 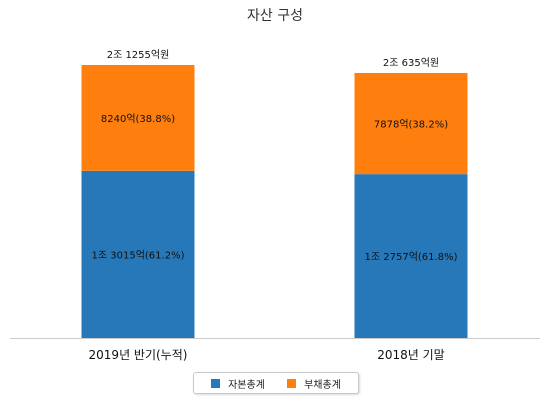 What do you see at coordinates (246, 385) in the screenshot?
I see `legend-label-equity: 자본총계` at bounding box center [246, 385].